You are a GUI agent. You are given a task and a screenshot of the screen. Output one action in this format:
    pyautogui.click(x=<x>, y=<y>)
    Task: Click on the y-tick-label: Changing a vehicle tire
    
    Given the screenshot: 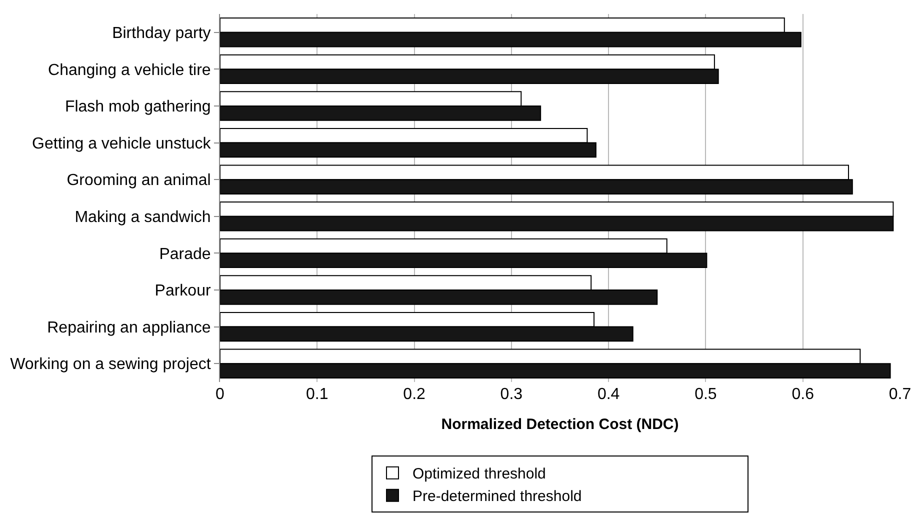 What is the action you would take?
    pyautogui.click(x=129, y=70)
    